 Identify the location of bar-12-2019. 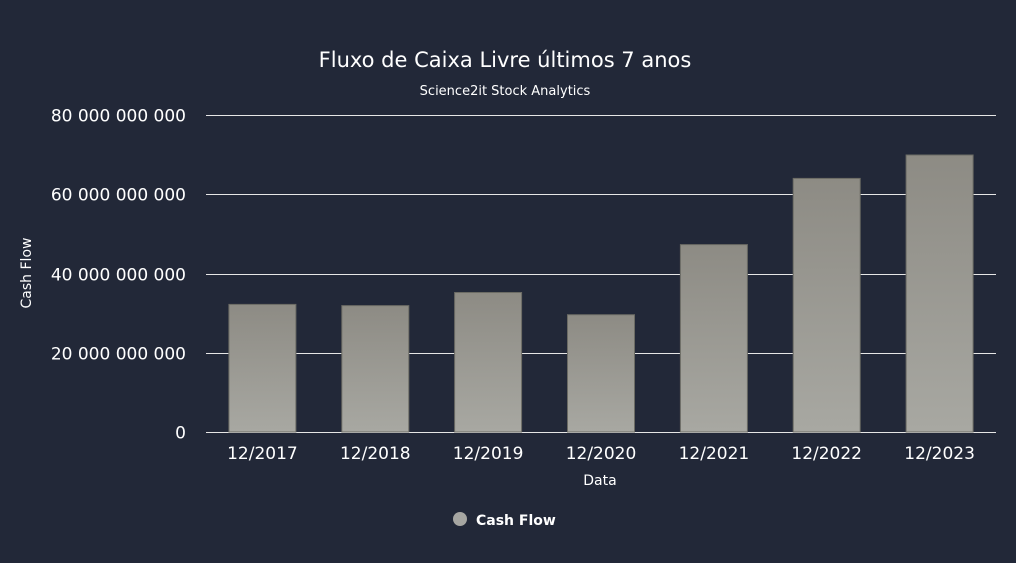
(488, 362).